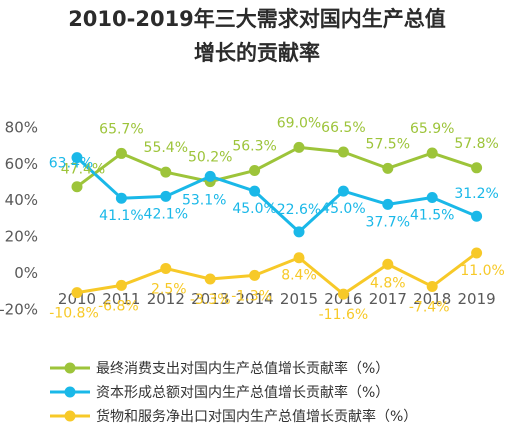 The width and height of the screenshot is (514, 429). I want to click on data-label: 47.4%, so click(83, 170).